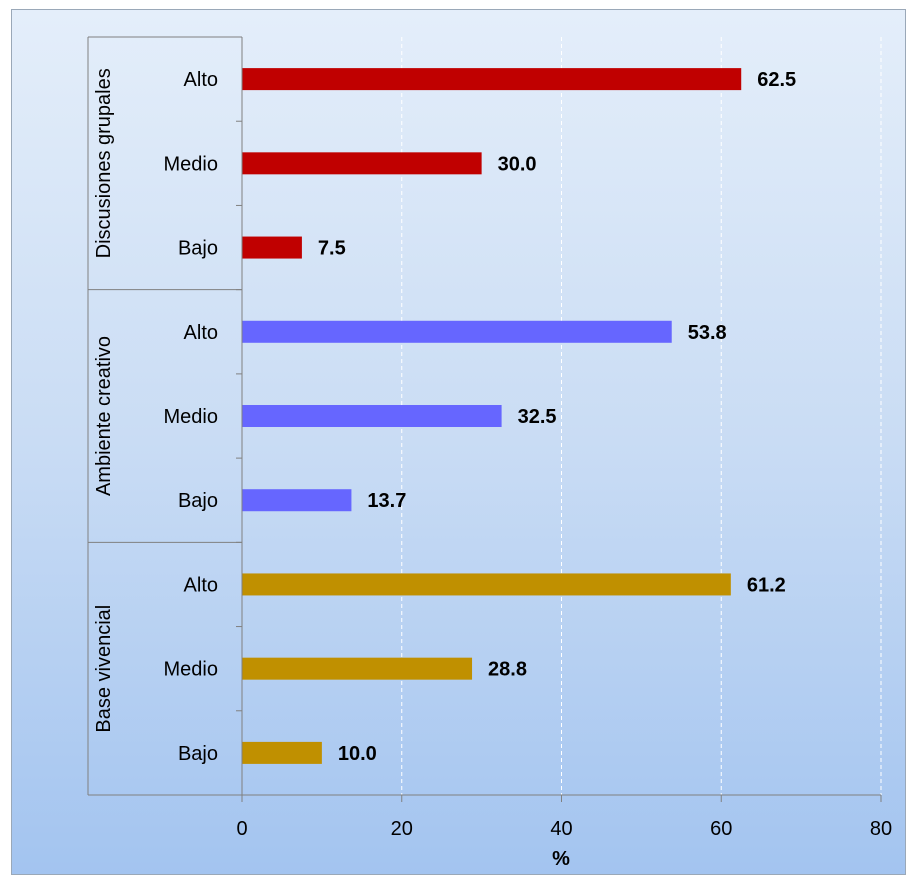  Describe the element at coordinates (104, 416) in the screenshot. I see `group-label: Ambiente creativo` at that location.